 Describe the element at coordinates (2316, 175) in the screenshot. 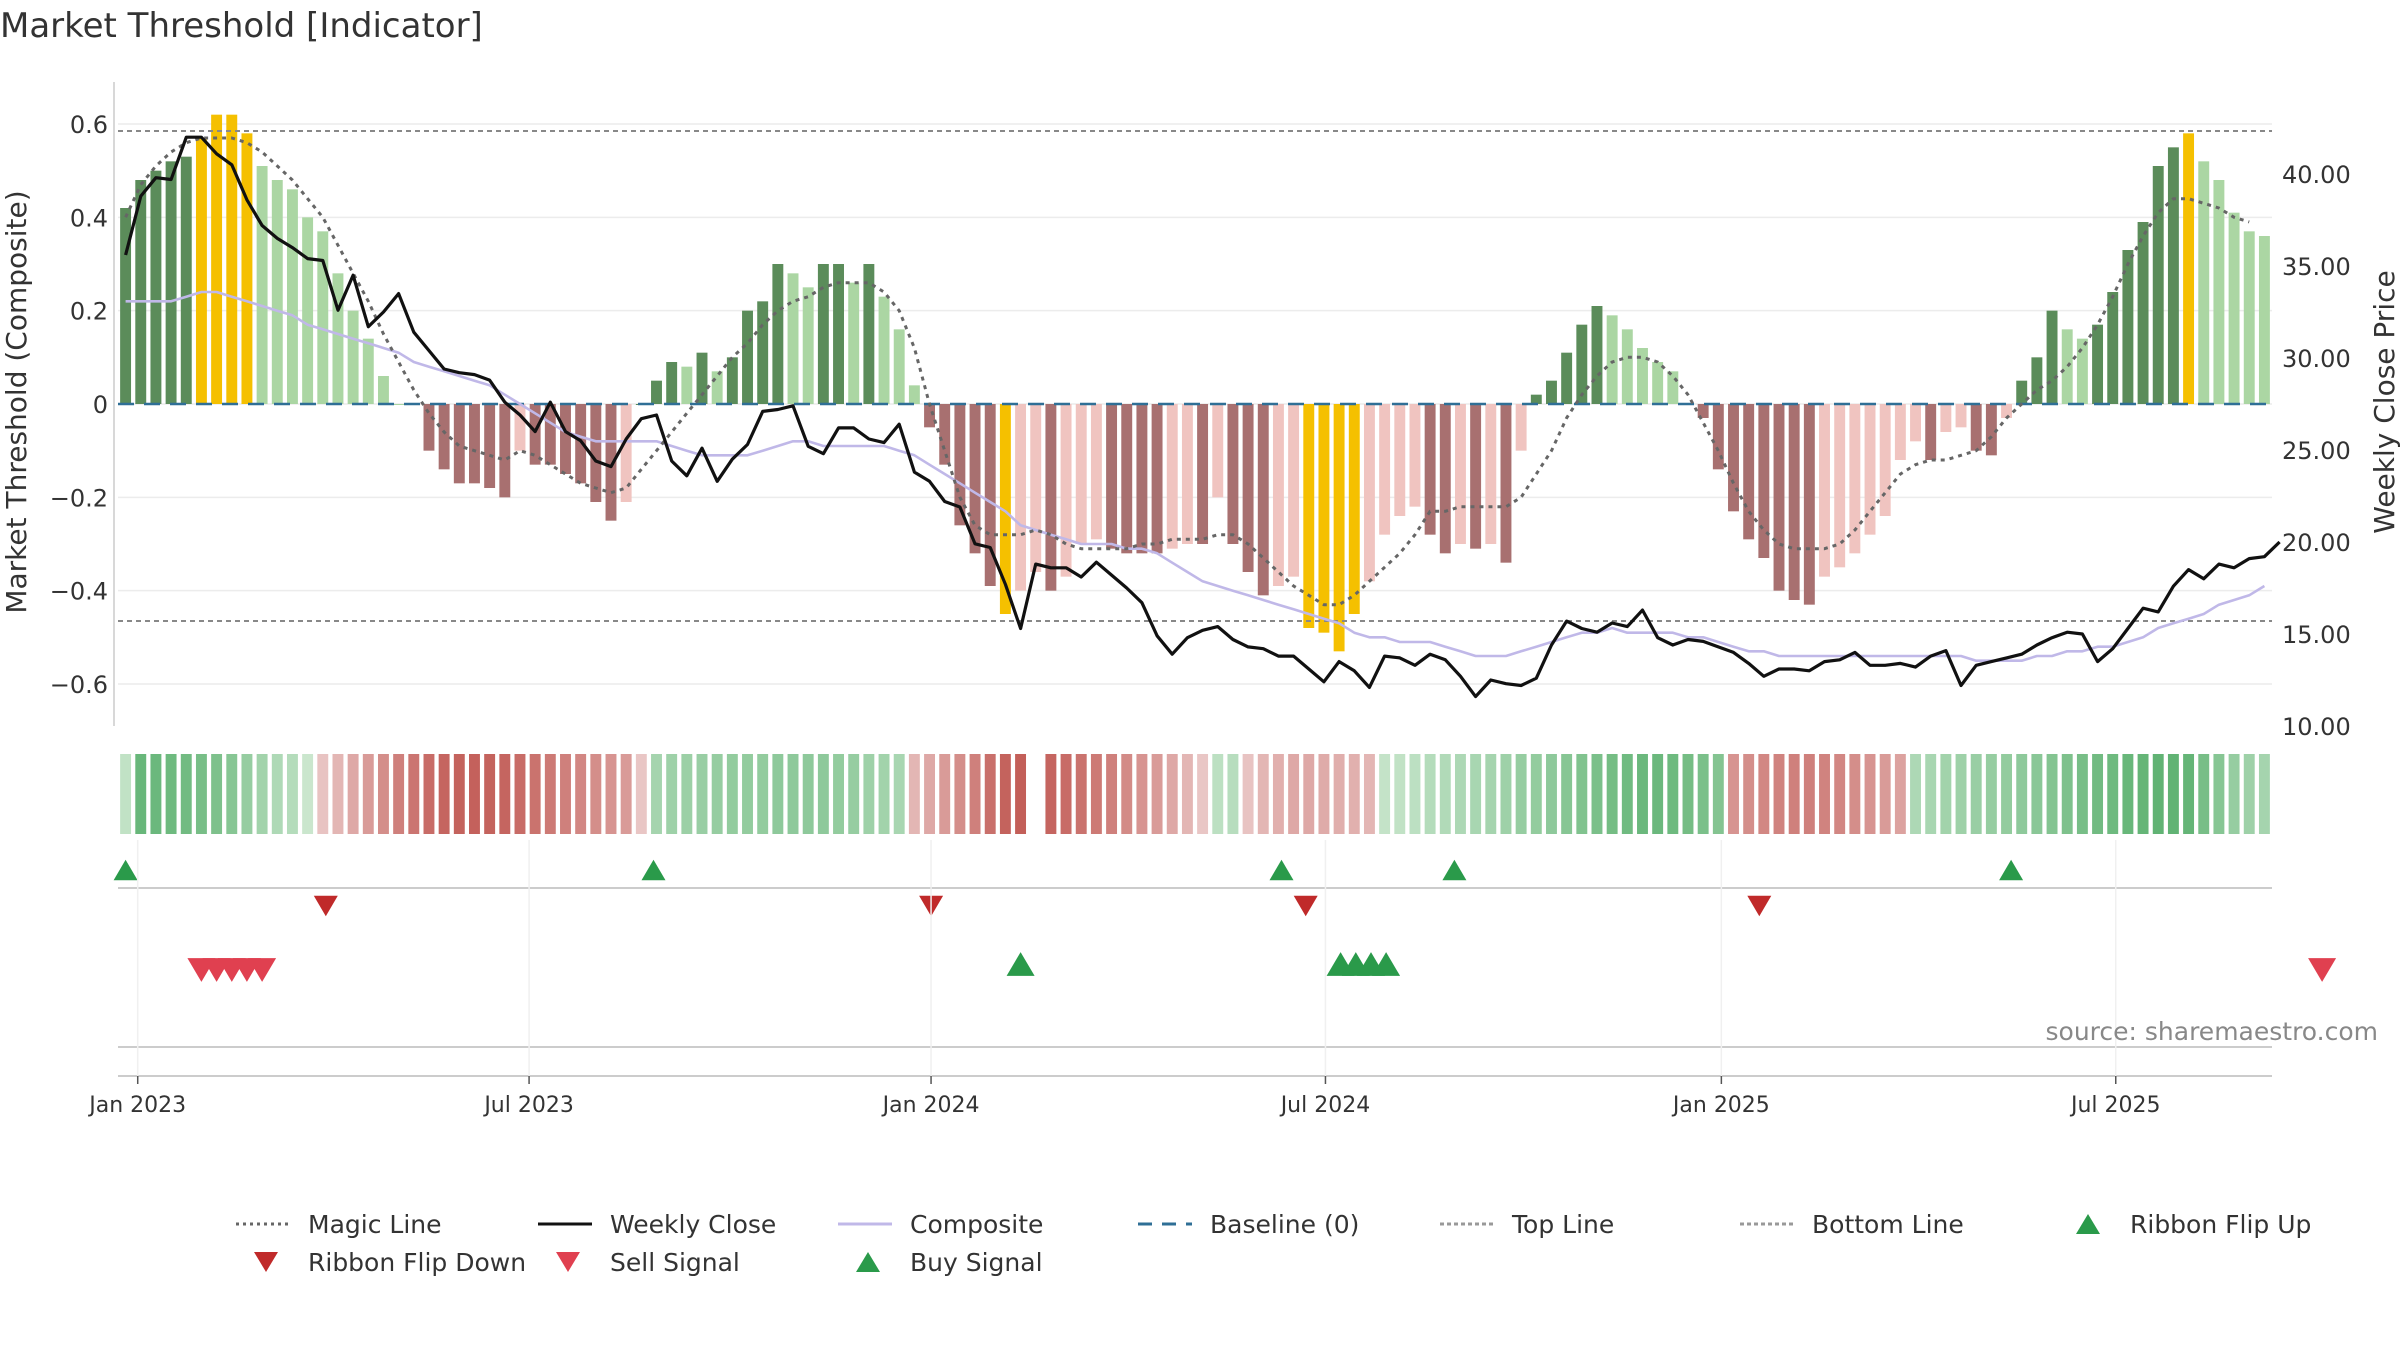

I see `y2-tick-label: 40.00` at that location.